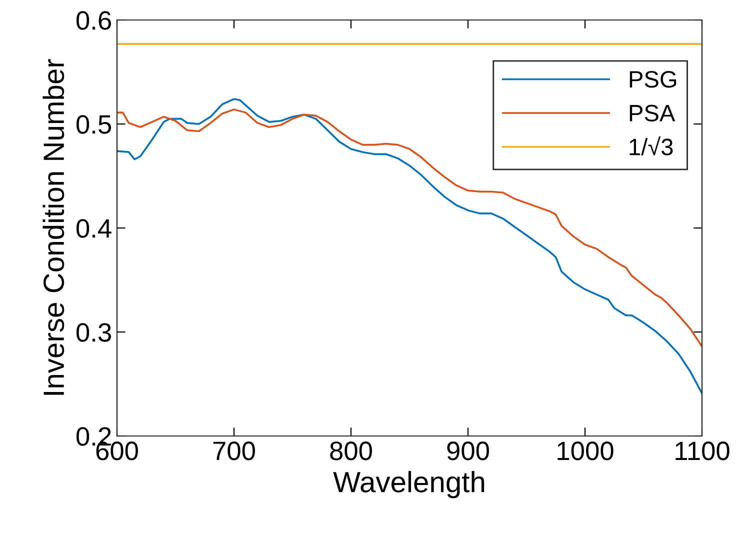  I want to click on y-tick-label: 0.5, so click(94, 124).